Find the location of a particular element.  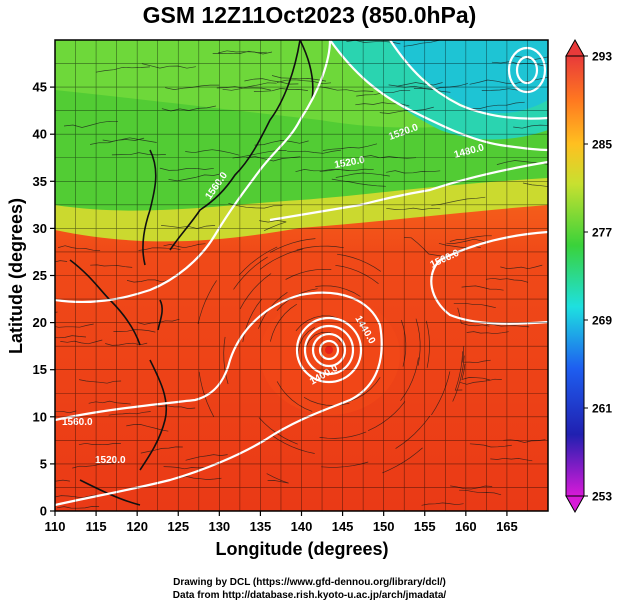

low-contour-northeast-inner is located at coordinates (527, 70).